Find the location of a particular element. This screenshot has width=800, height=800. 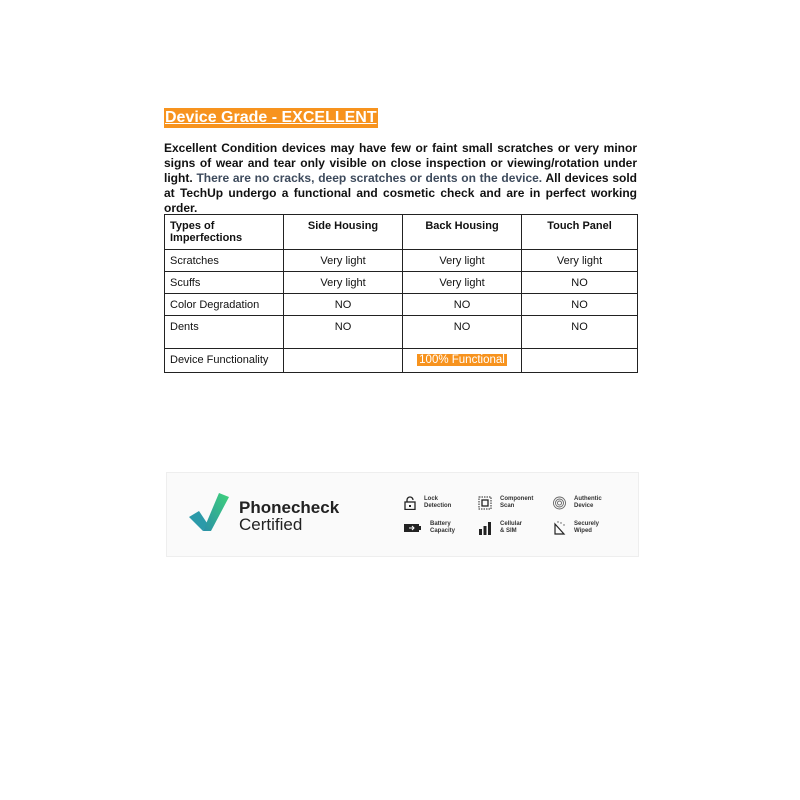

feature-label: Securely is located at coordinates (587, 524).